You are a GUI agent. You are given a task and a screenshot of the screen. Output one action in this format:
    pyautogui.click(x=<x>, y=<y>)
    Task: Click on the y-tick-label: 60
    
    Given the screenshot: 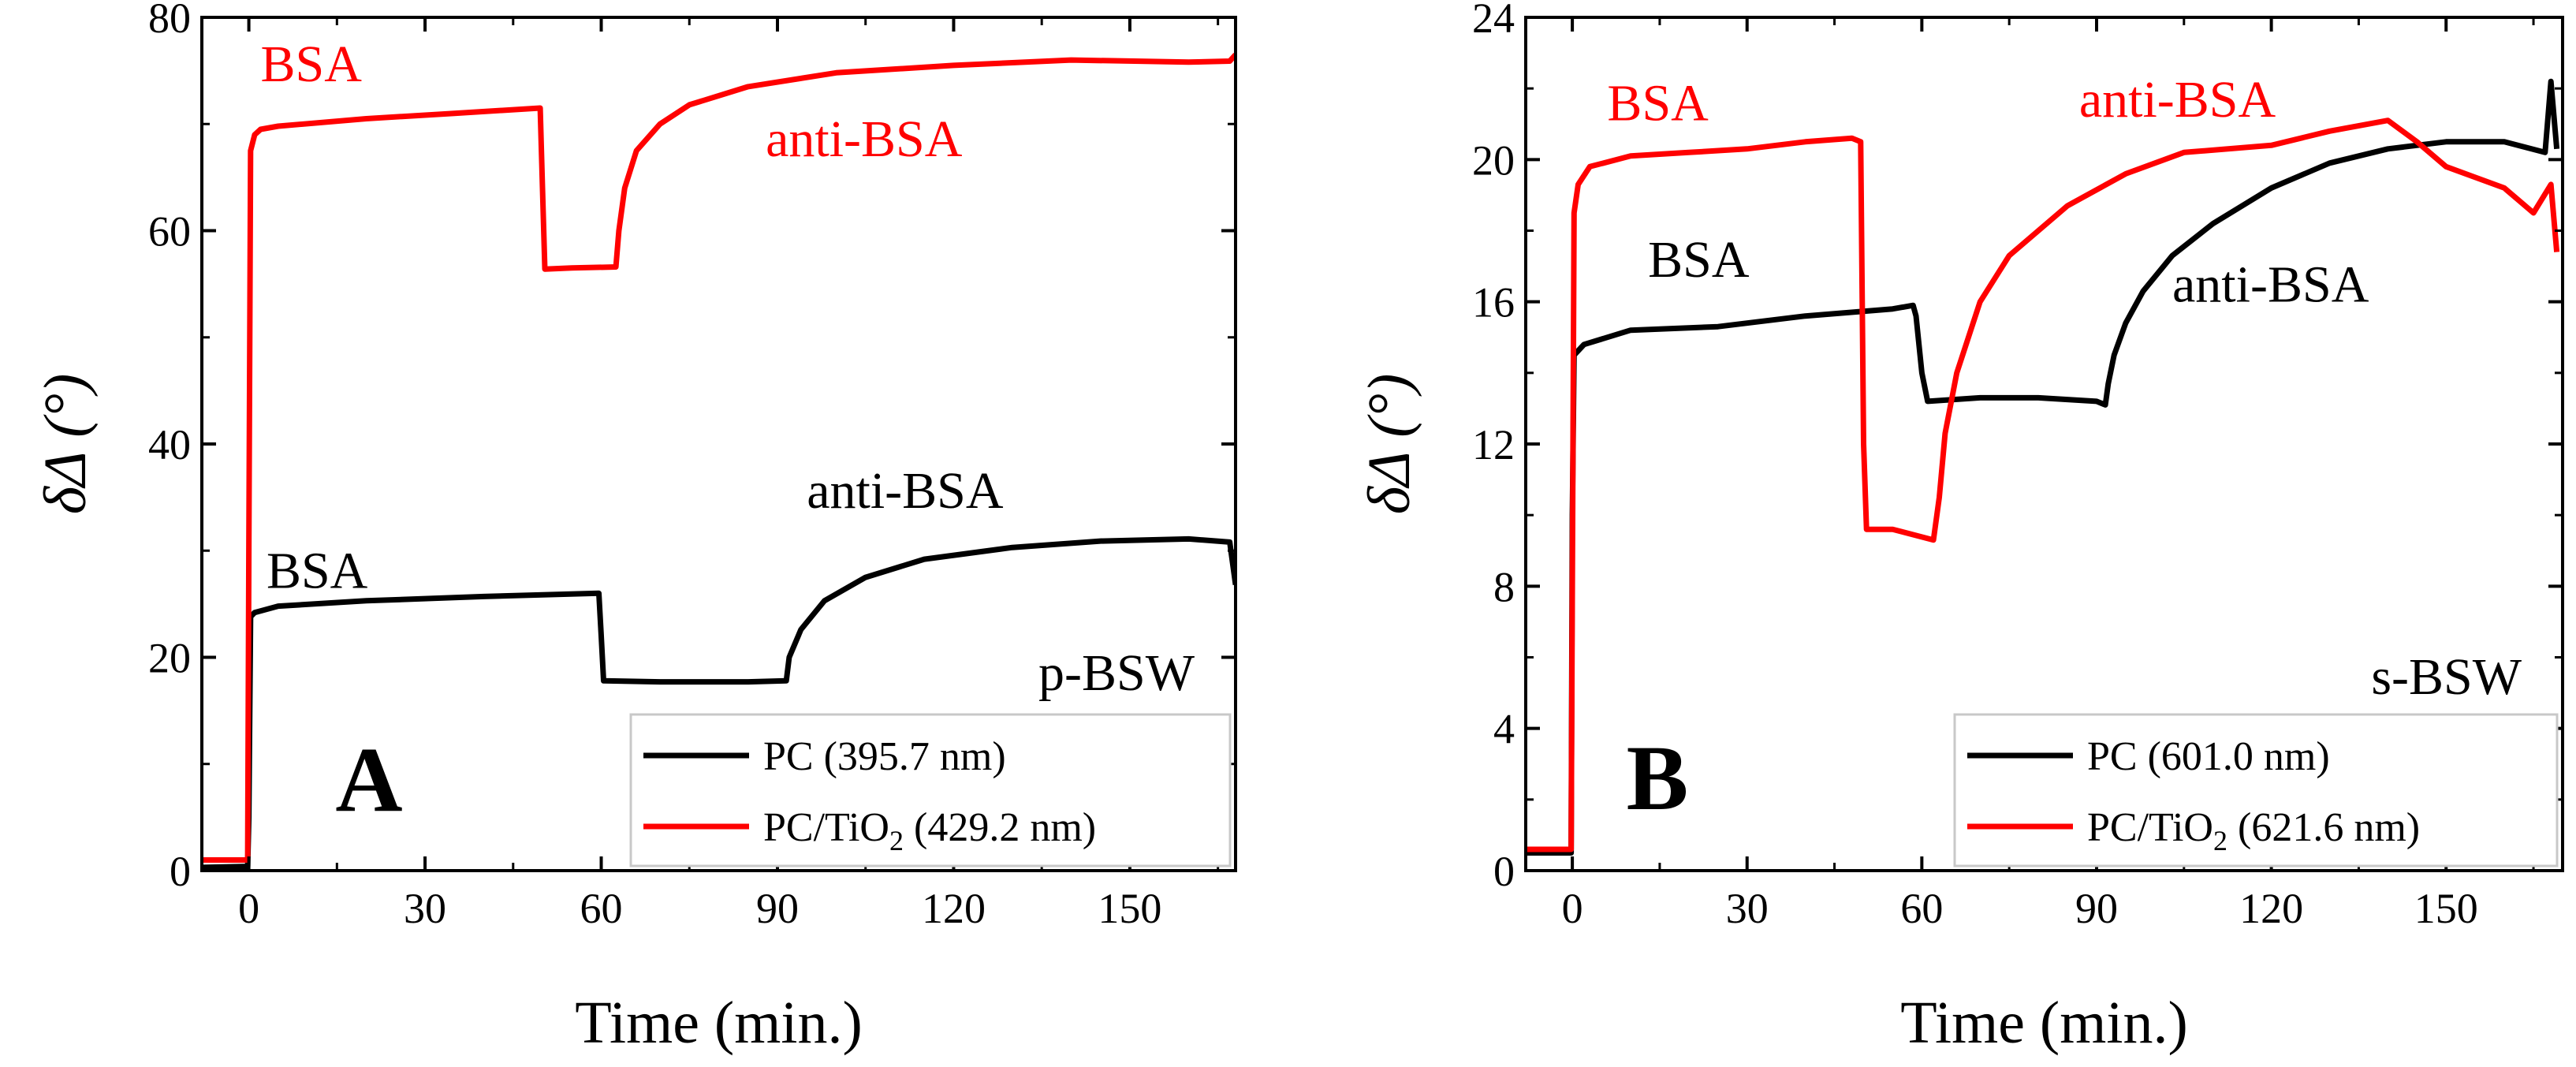 What is the action you would take?
    pyautogui.click(x=169, y=232)
    